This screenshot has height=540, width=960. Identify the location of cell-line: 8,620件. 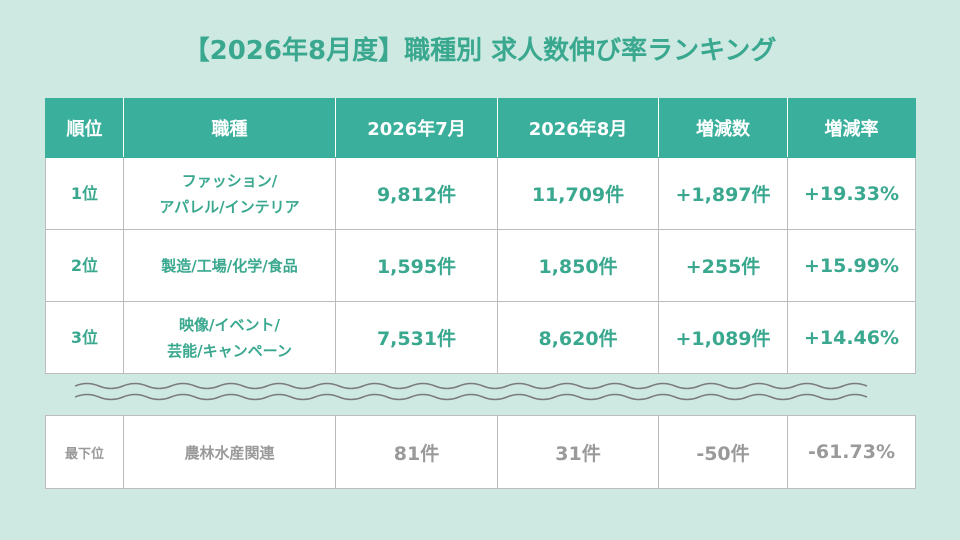
(578, 339).